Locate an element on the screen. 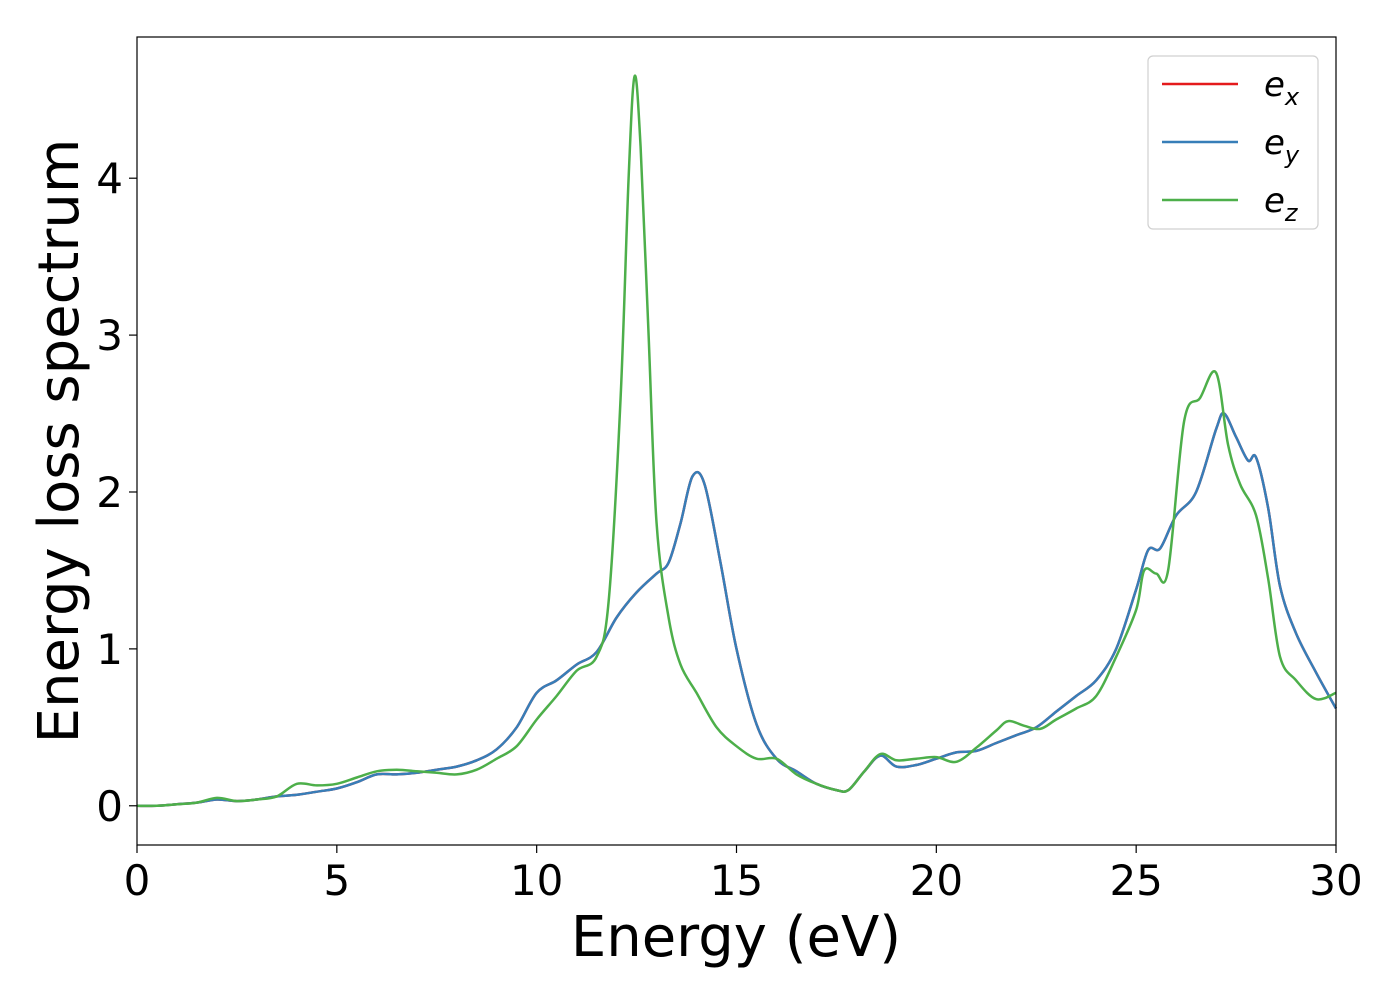 The height and width of the screenshot is (1000, 1400). y-tick-label: 3 is located at coordinates (109, 335).